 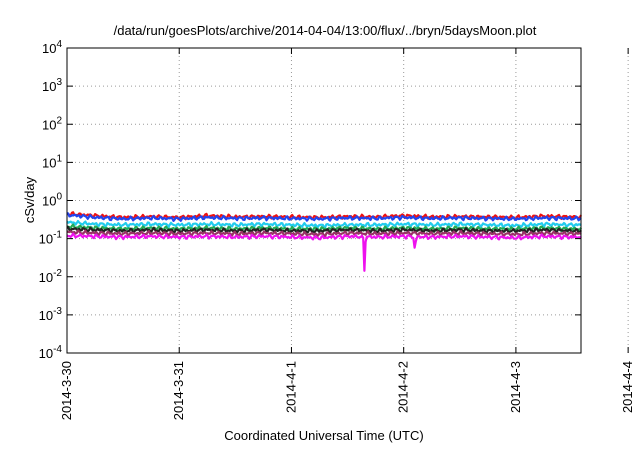 I want to click on y-tick-label: 10³, so click(x=52, y=85).